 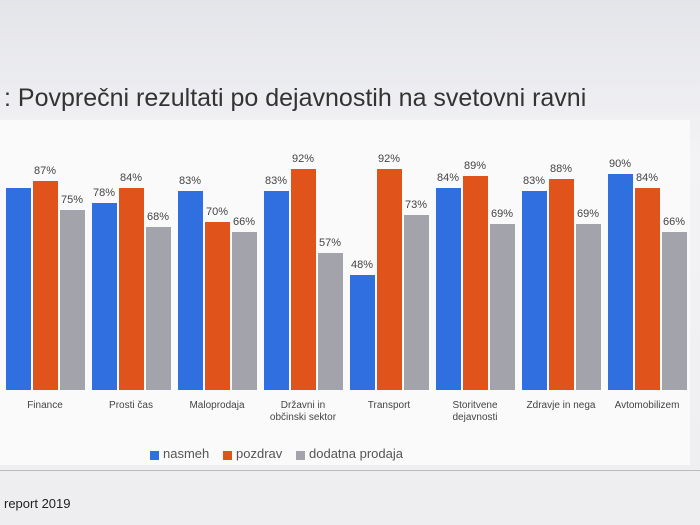 What do you see at coordinates (45, 171) in the screenshot?
I see `data-label: 87%` at bounding box center [45, 171].